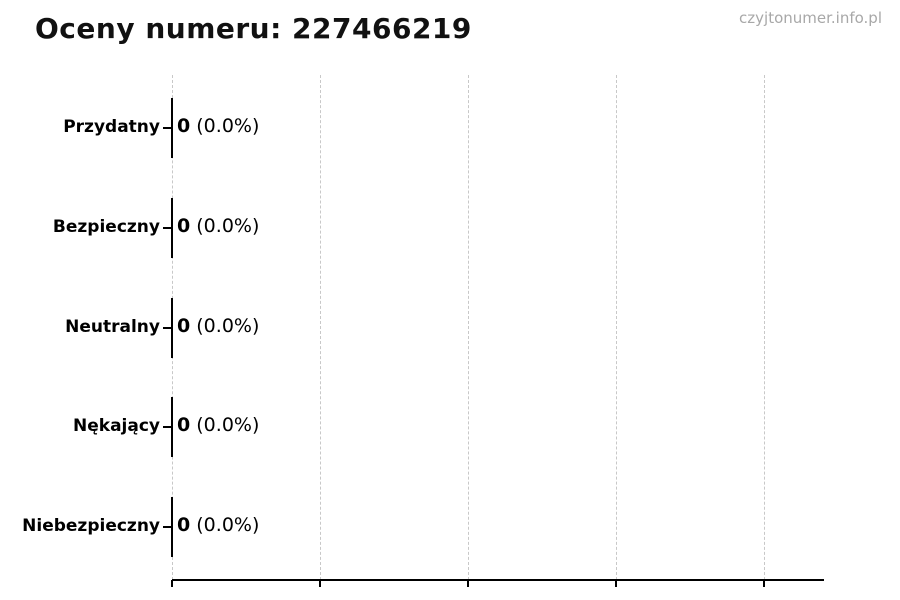 This screenshot has width=900, height=600. What do you see at coordinates (253, 28) in the screenshot?
I see `chart-title: Oceny numeru: 227466219` at bounding box center [253, 28].